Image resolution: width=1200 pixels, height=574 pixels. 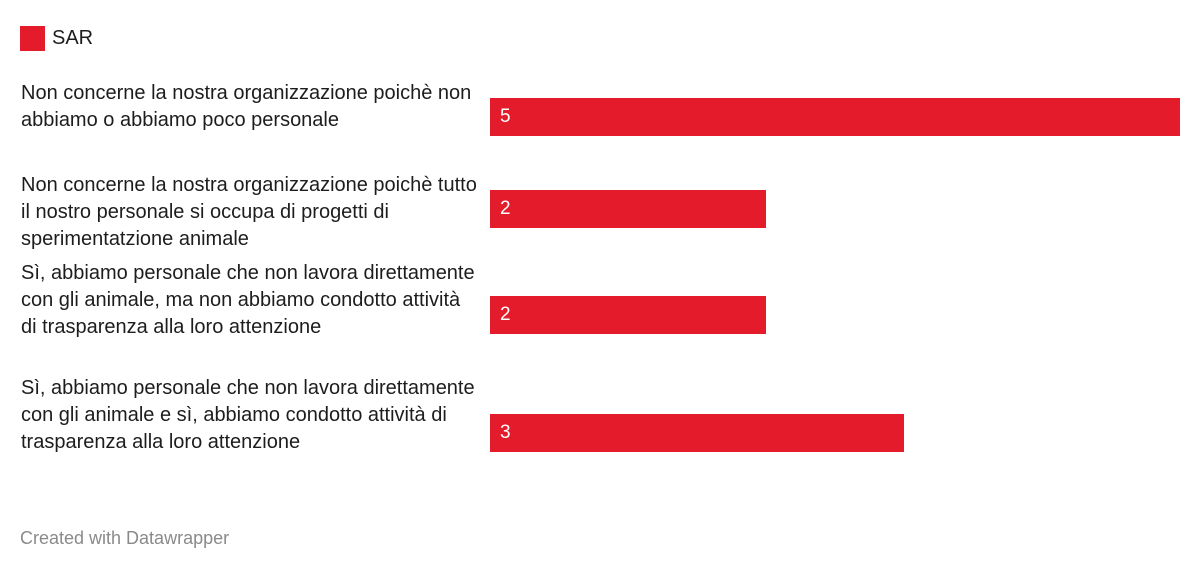 What do you see at coordinates (835, 117) in the screenshot?
I see `bar: 5` at bounding box center [835, 117].